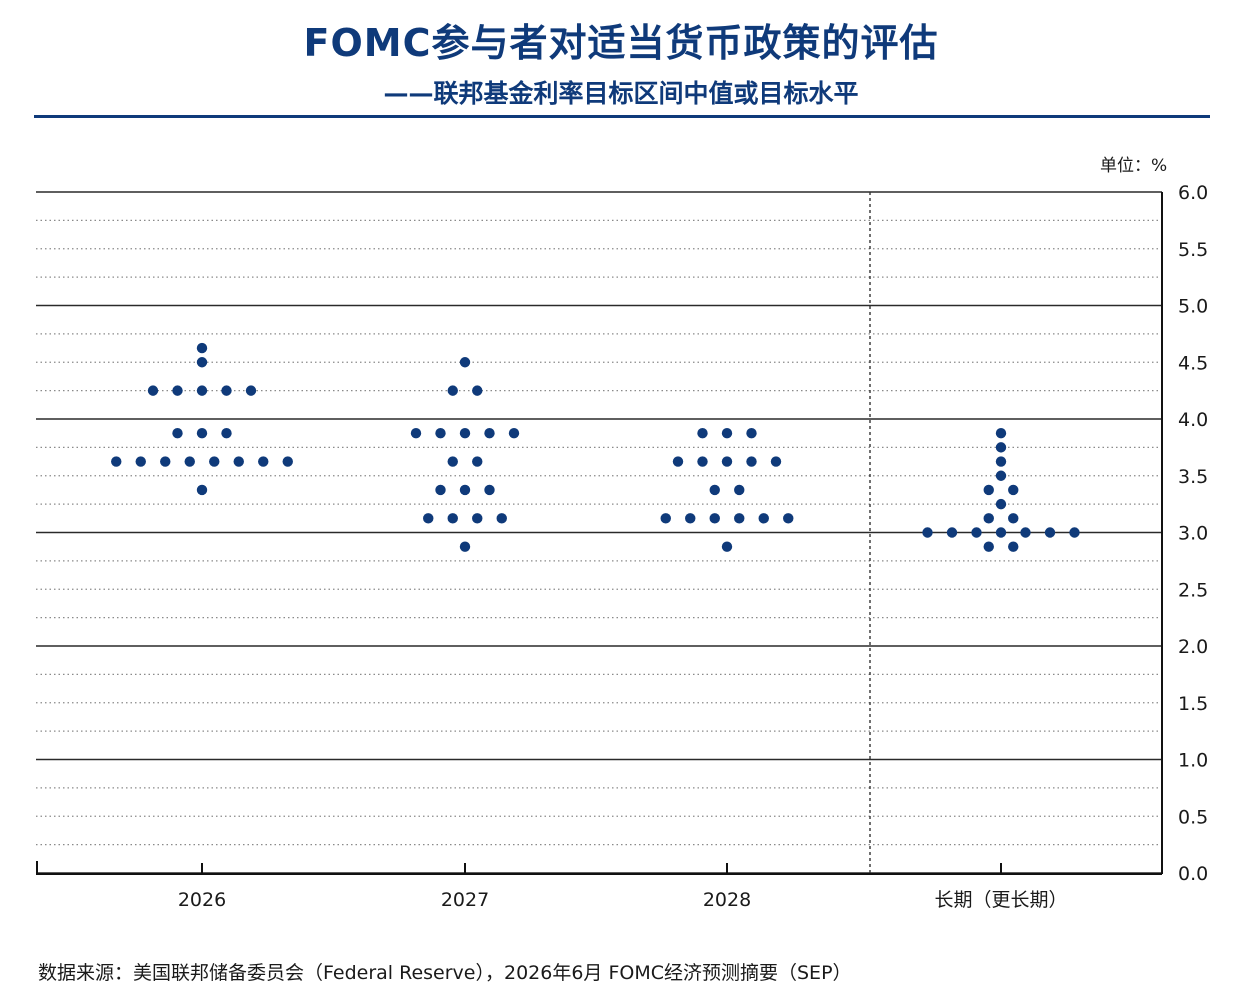  Describe the element at coordinates (1193, 193) in the screenshot. I see `y-tick-label: 6.0` at that location.